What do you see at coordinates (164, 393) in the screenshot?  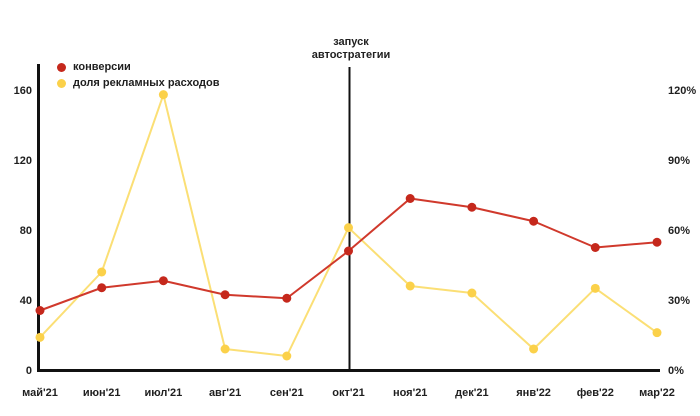 I see `x-axis-label: июл'21` at bounding box center [164, 393].